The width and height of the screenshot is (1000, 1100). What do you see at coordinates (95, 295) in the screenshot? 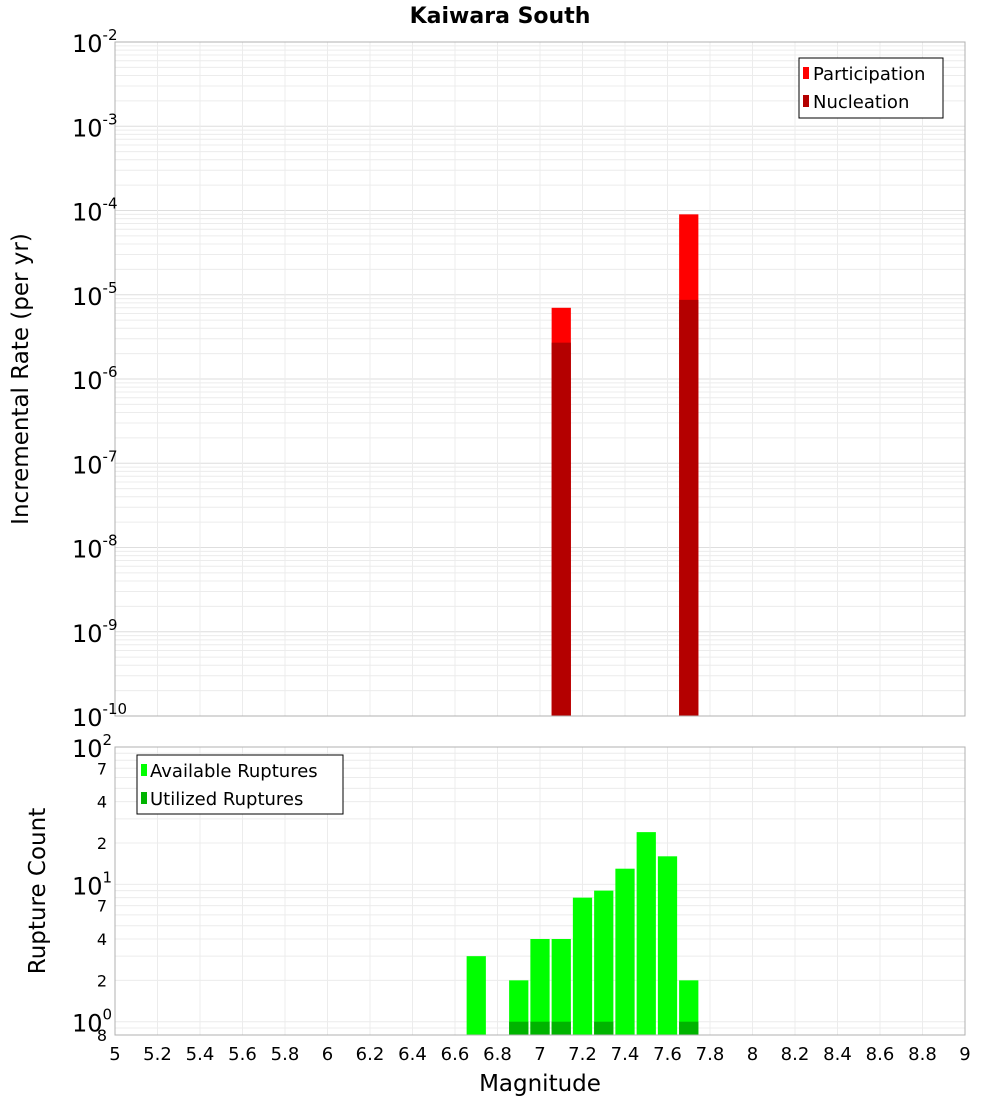
I see `y-tick-label: 10⁻⁵` at bounding box center [95, 295].